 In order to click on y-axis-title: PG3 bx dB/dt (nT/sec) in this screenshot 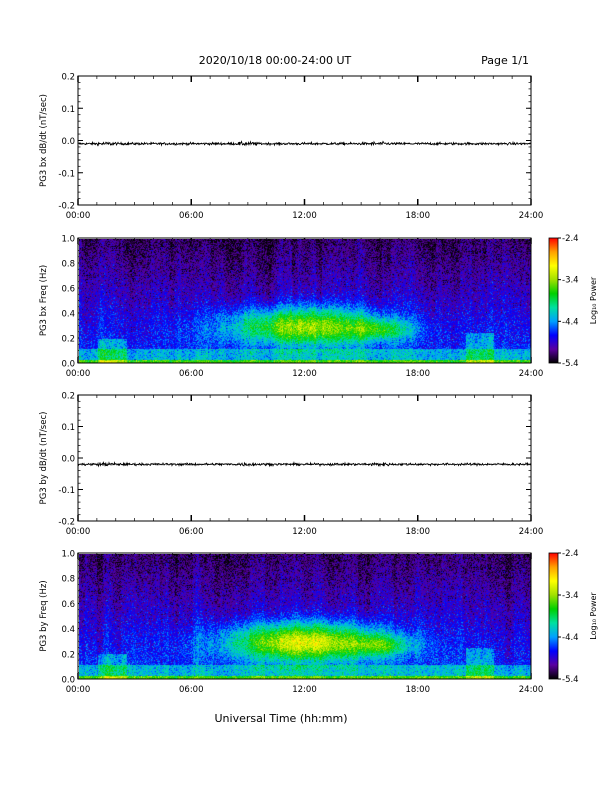, I will do `click(44, 140)`.